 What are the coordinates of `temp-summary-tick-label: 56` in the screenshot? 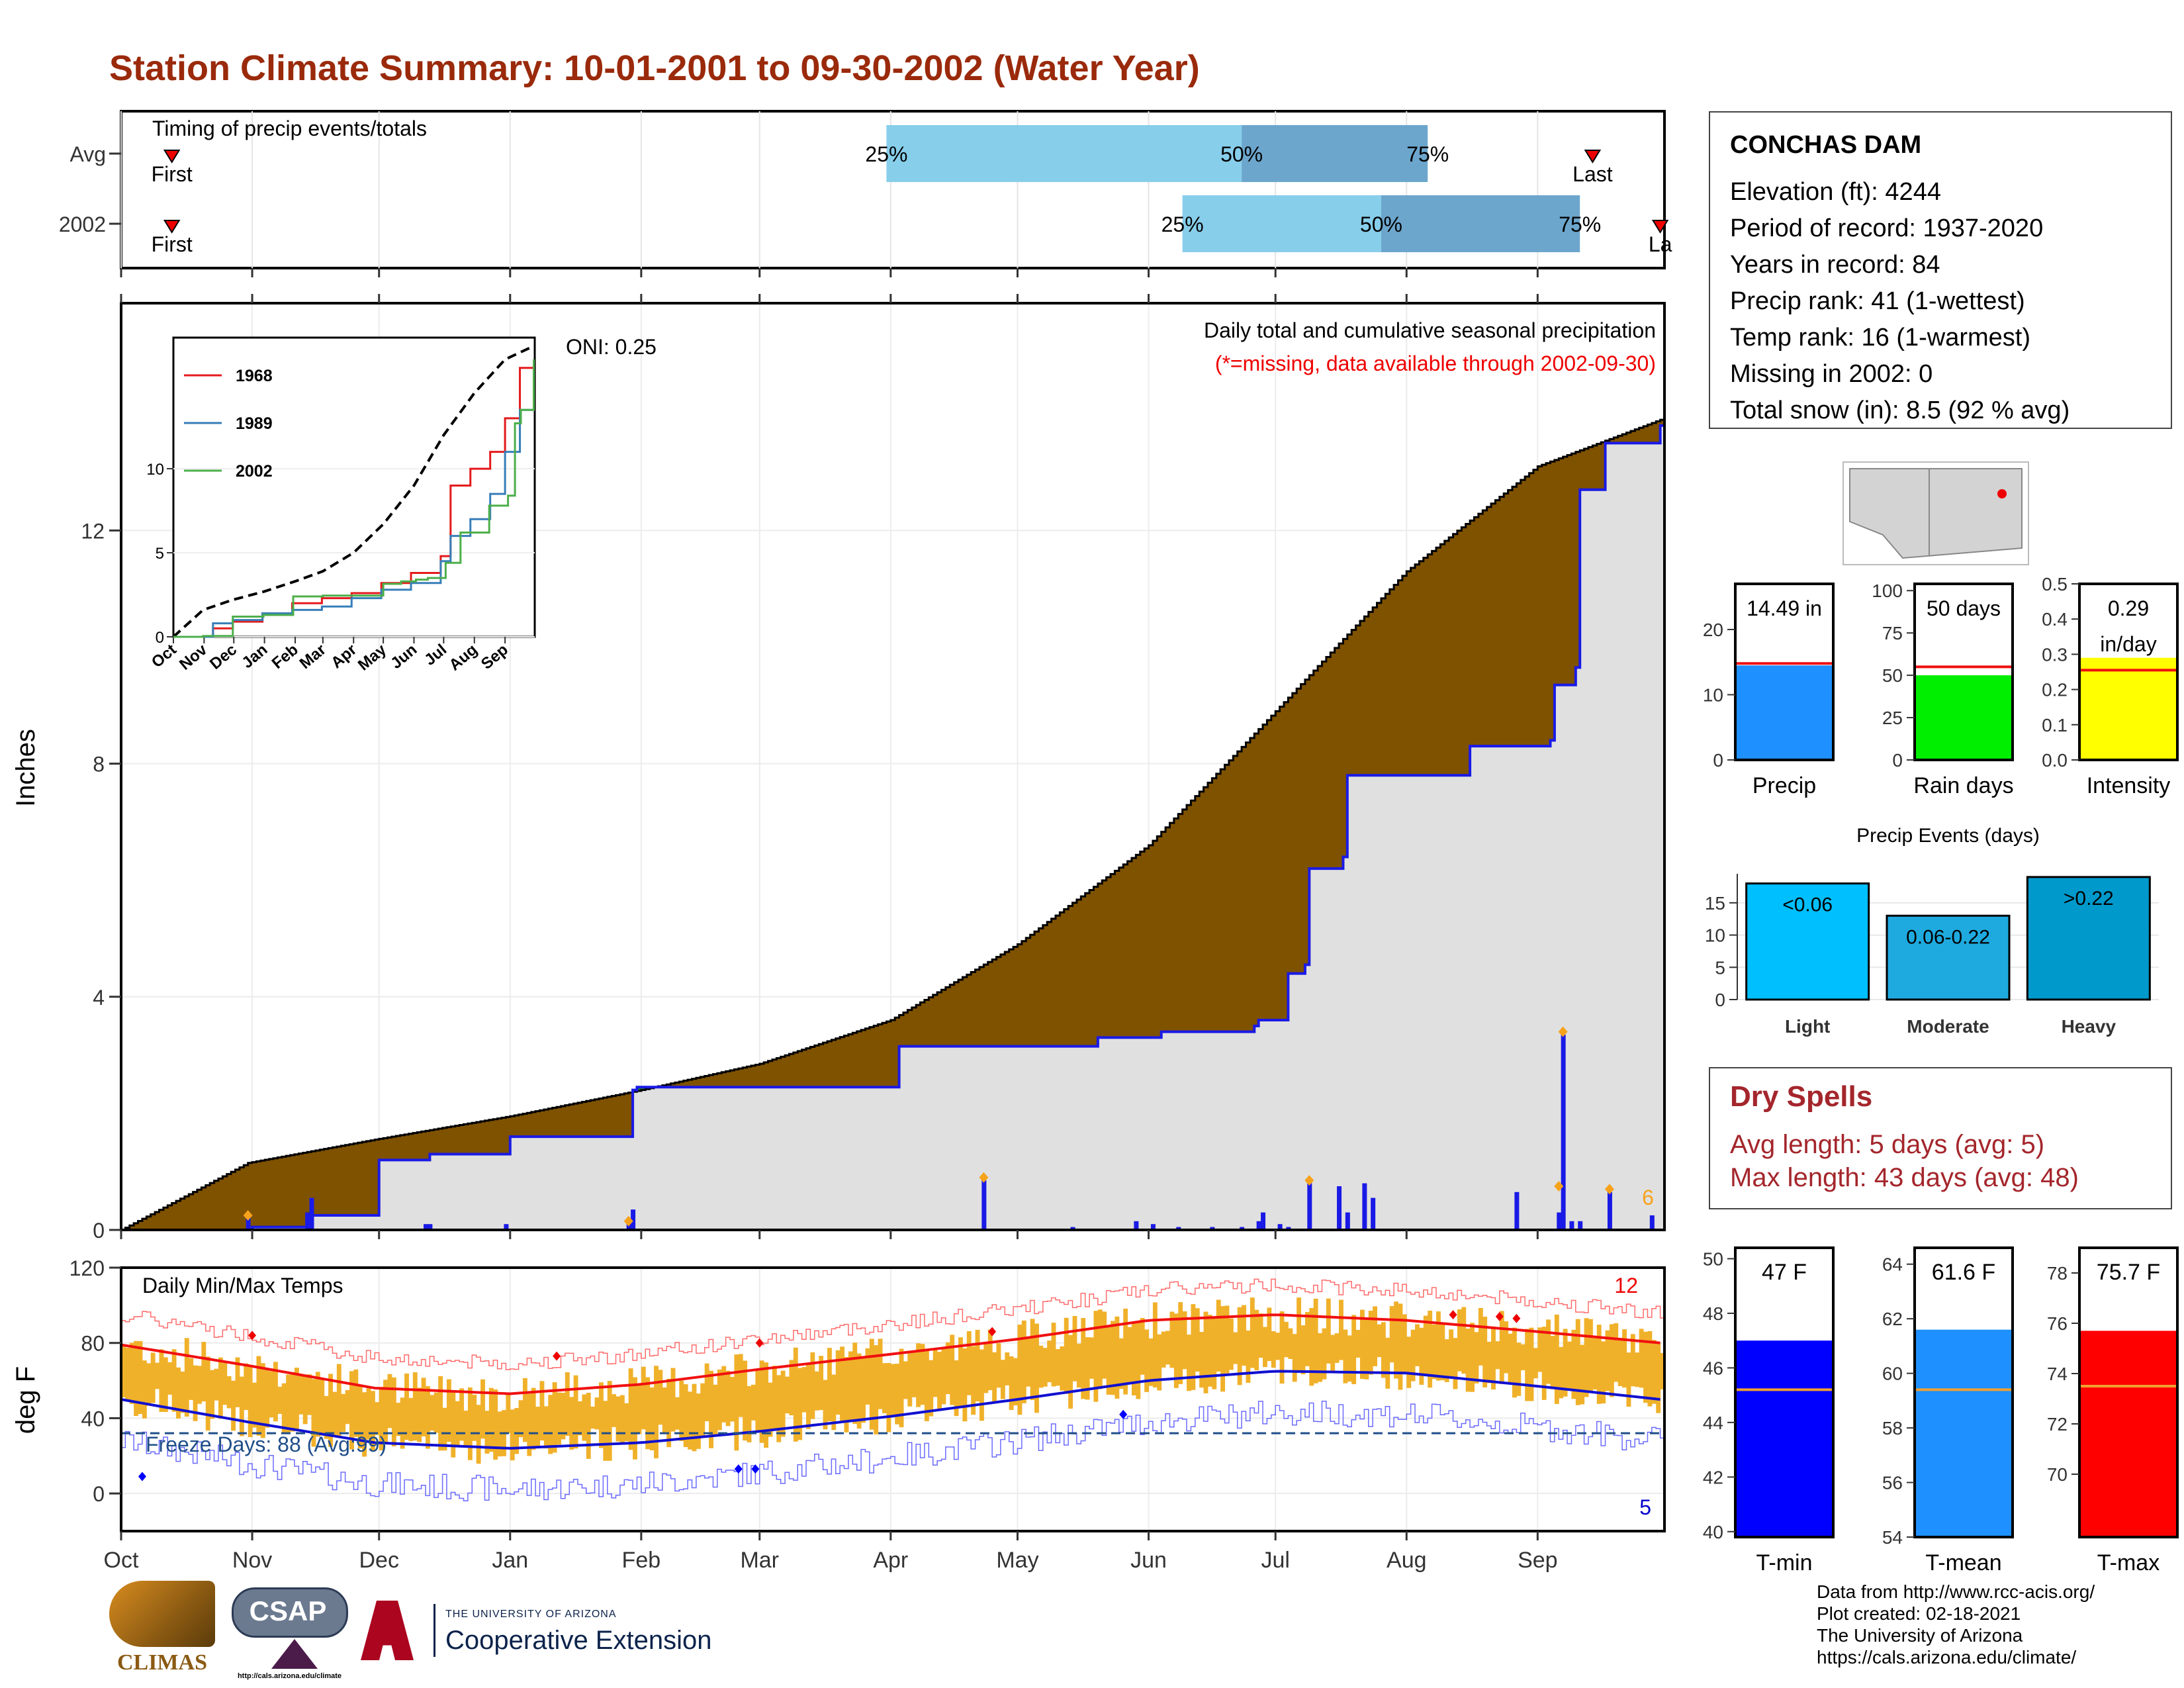 It's located at (1892, 1483).